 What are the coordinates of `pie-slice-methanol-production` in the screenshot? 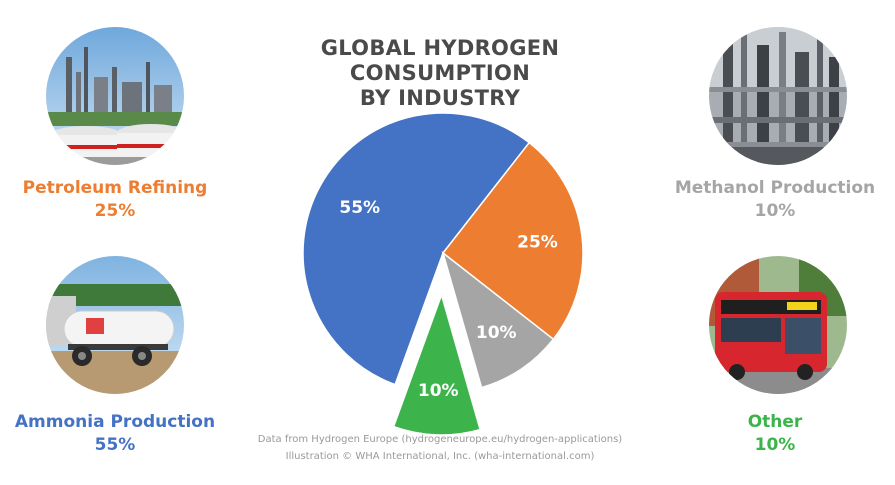 It's located at (498, 319).